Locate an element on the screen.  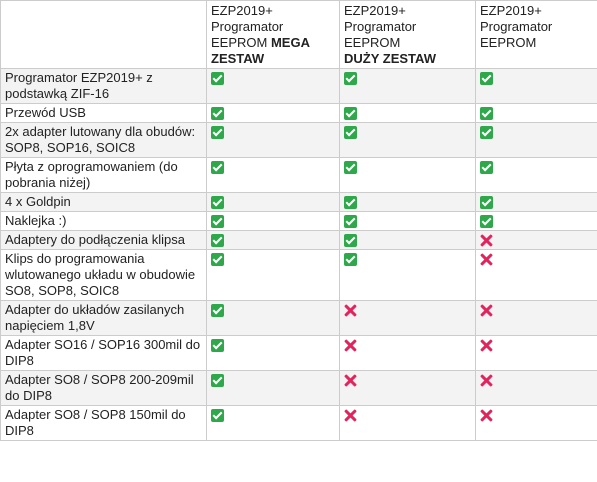
row-label: Adapter SO16 / SOP16 300mil do DIP8 is located at coordinates (103, 353).